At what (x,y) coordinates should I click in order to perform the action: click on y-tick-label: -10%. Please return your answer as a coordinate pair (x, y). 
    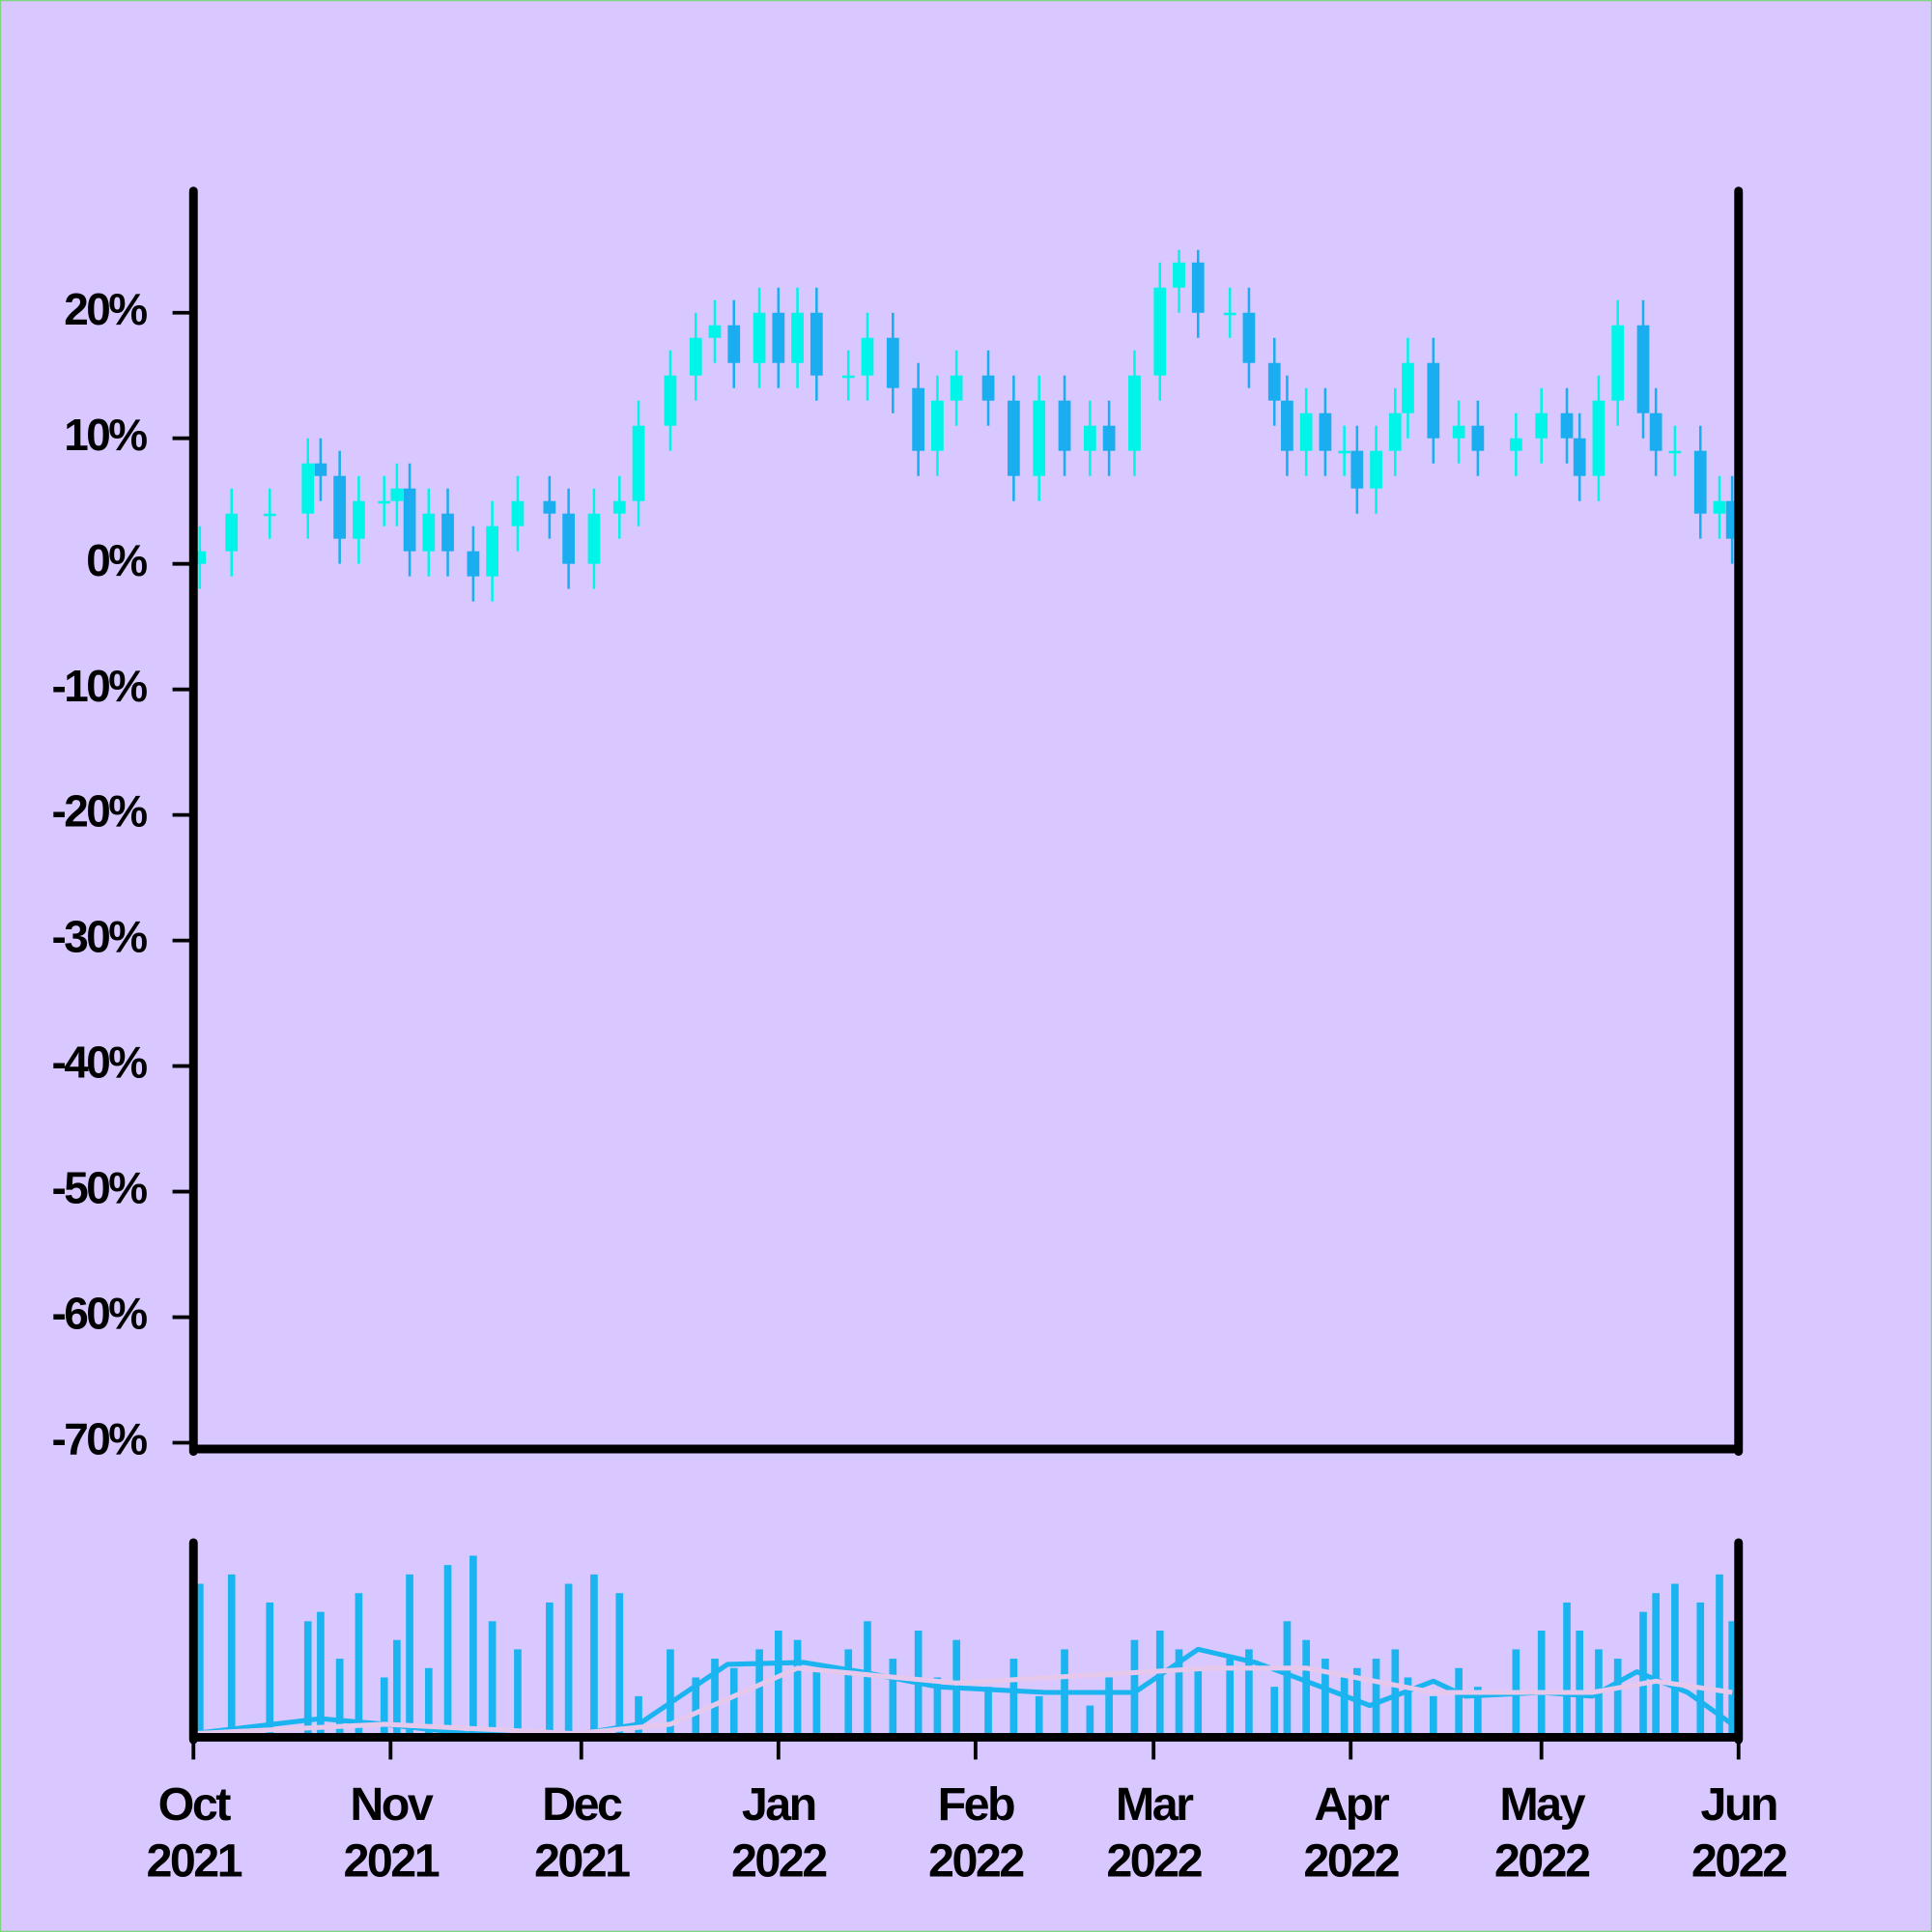
    Looking at the image, I should click on (100, 686).